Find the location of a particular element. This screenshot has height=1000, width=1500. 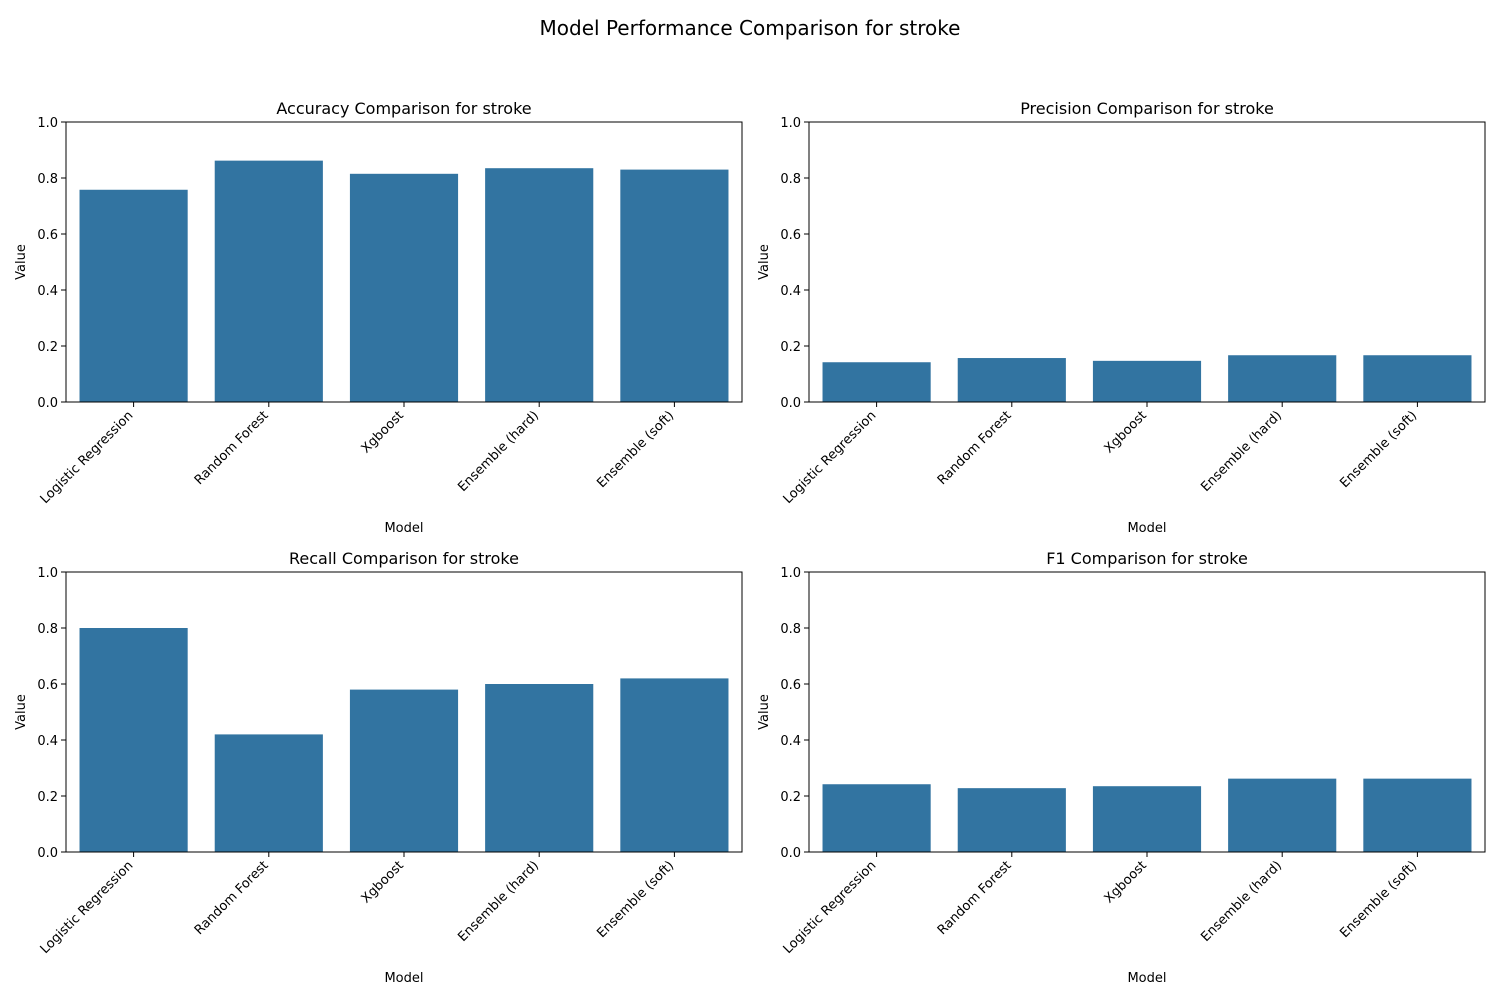

chart-title: Recall Comparison for stroke is located at coordinates (404, 558).